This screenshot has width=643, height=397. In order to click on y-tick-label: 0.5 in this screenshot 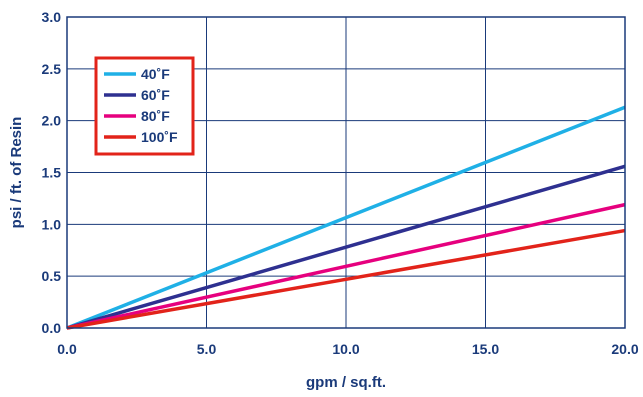, I will do `click(52, 276)`.